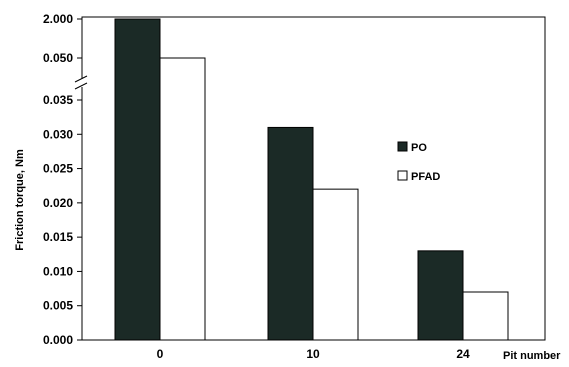 This screenshot has height=367, width=569. Describe the element at coordinates (58, 169) in the screenshot. I see `y-tick-label: 0.025` at that location.